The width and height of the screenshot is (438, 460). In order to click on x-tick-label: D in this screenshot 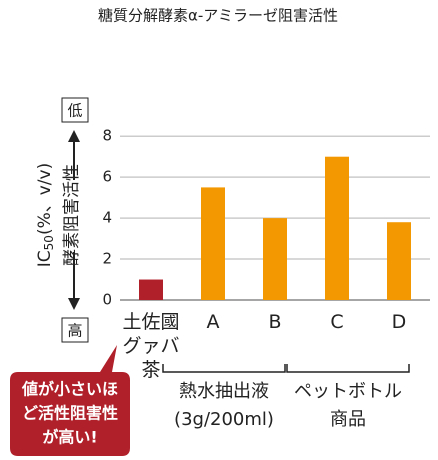, I will do `click(399, 322)`.